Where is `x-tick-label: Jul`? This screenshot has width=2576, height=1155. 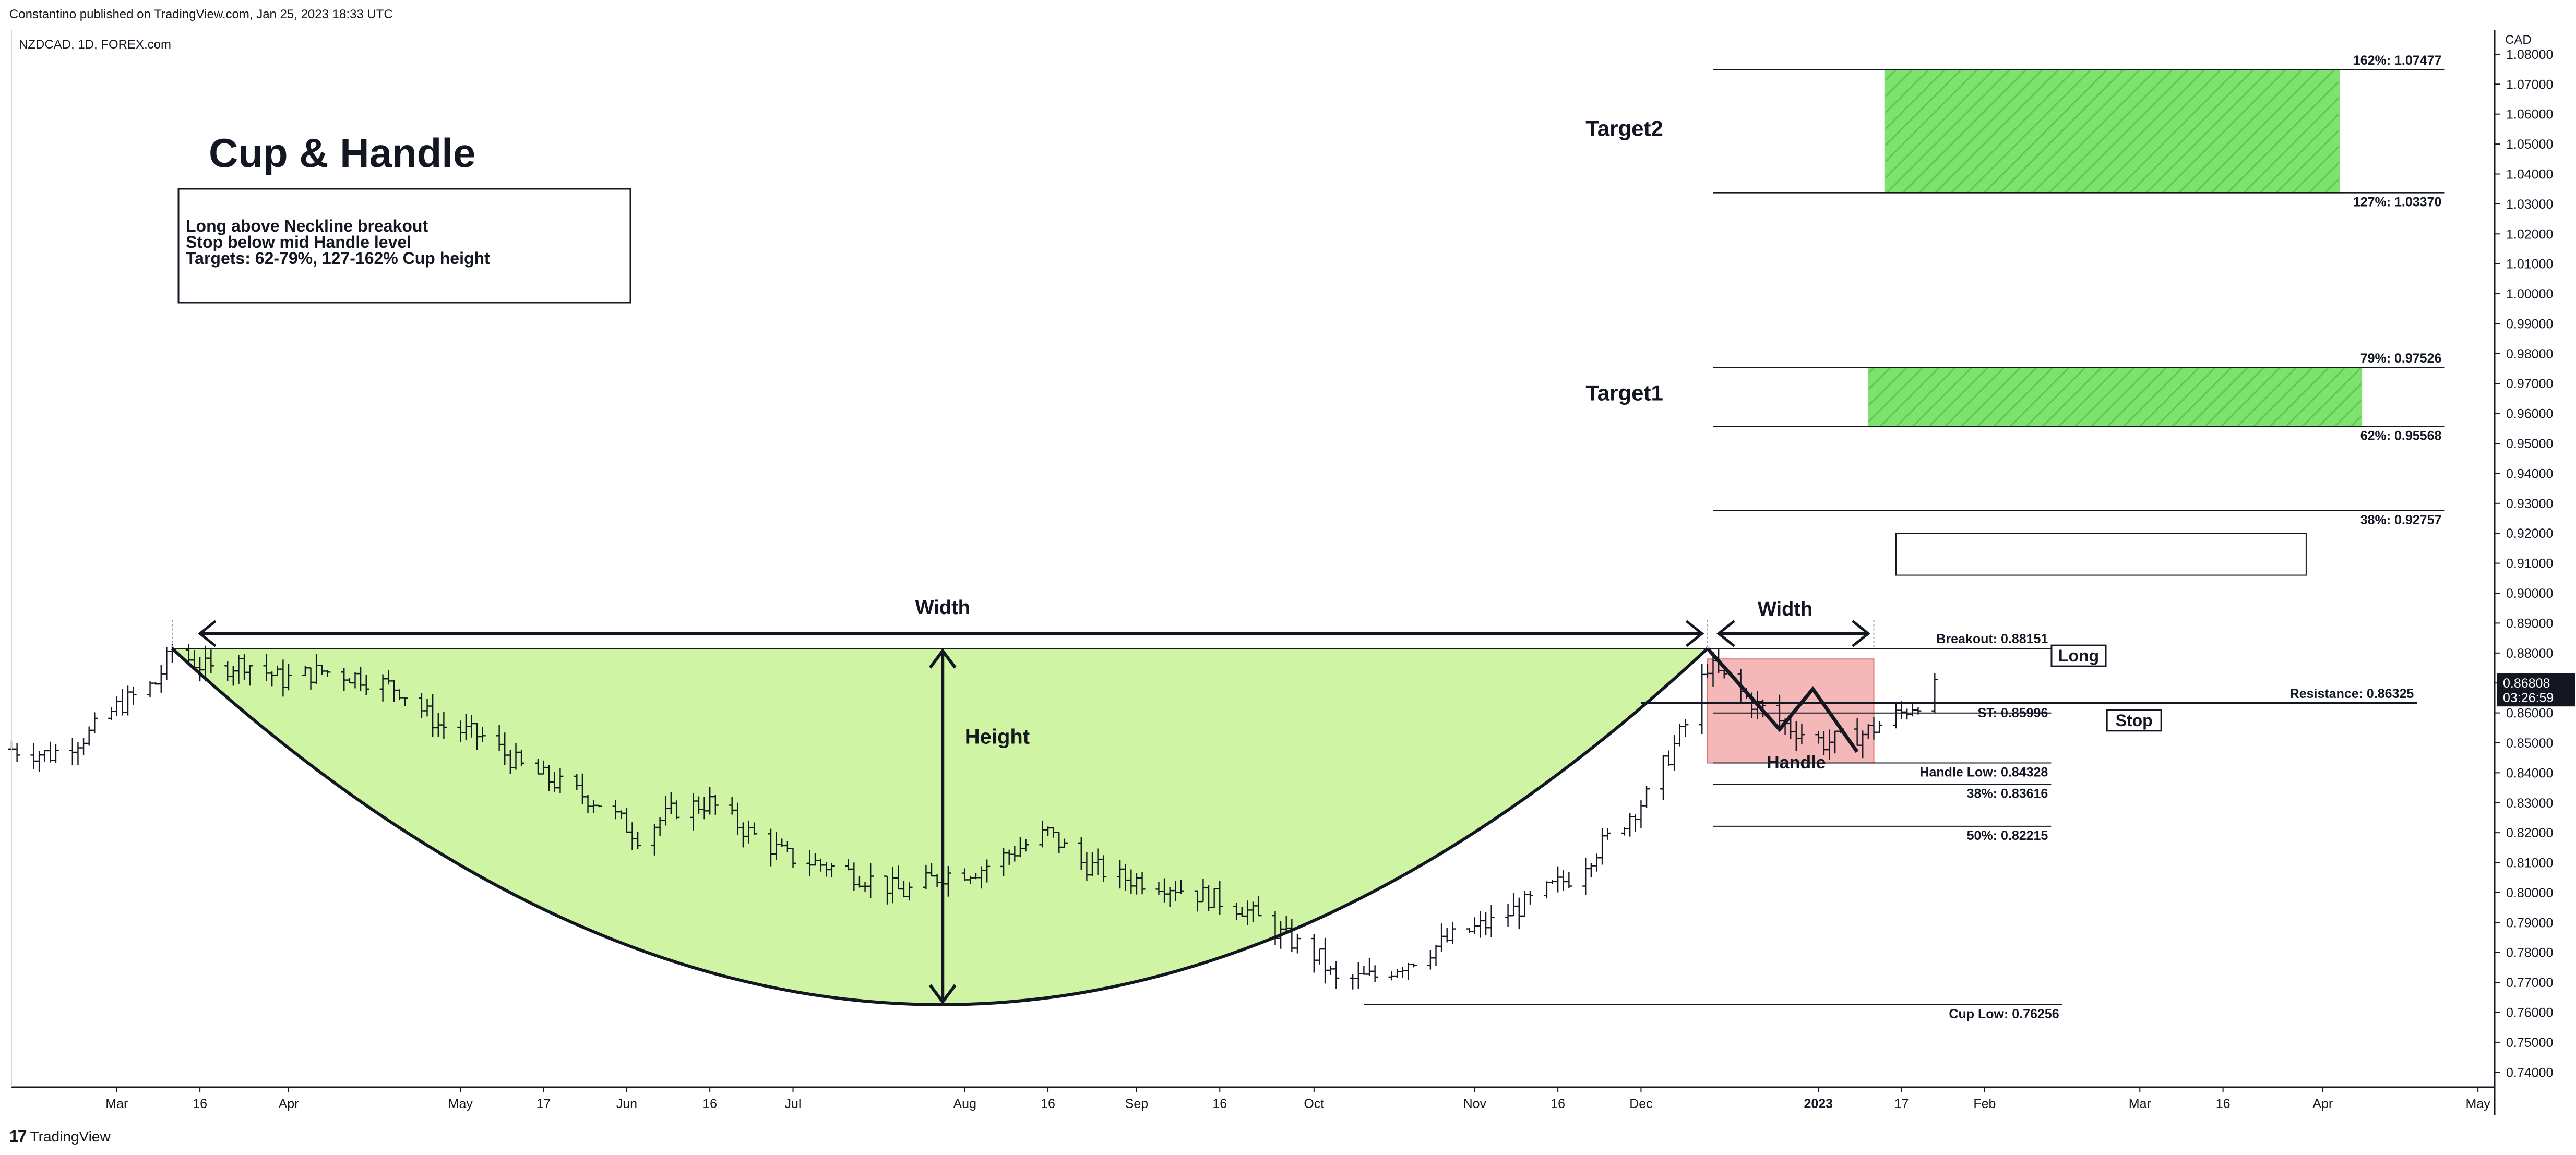
x-tick-label: Jul is located at coordinates (794, 1104).